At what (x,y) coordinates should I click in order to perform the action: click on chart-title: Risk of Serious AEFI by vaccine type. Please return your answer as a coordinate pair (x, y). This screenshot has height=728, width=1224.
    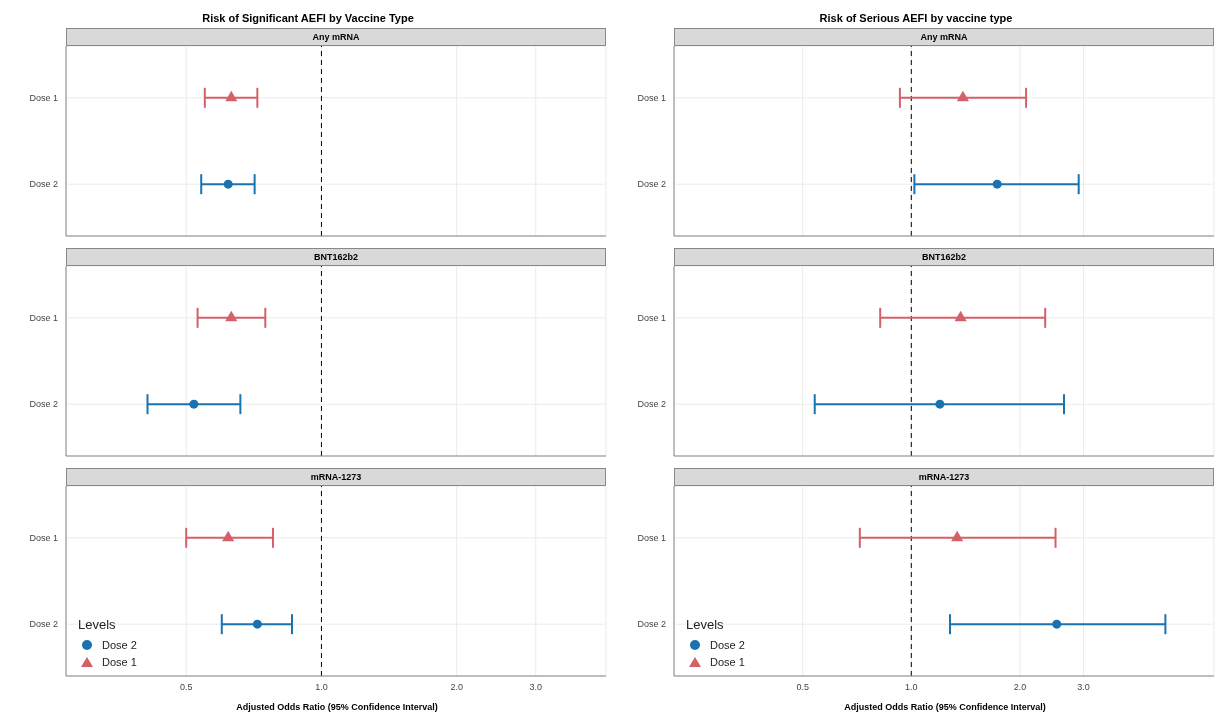
    Looking at the image, I should click on (916, 18).